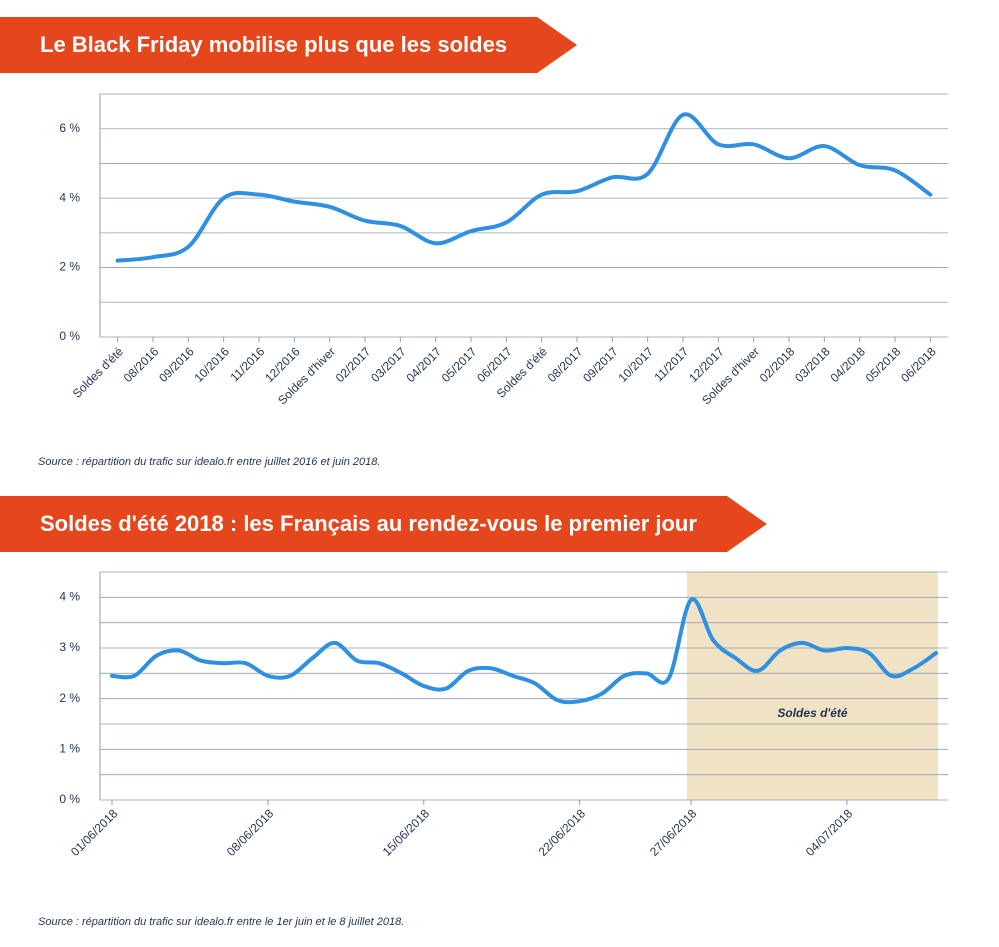 The image size is (999, 947). Describe the element at coordinates (388, 364) in the screenshot. I see `x-tick-label: 03/2017` at that location.